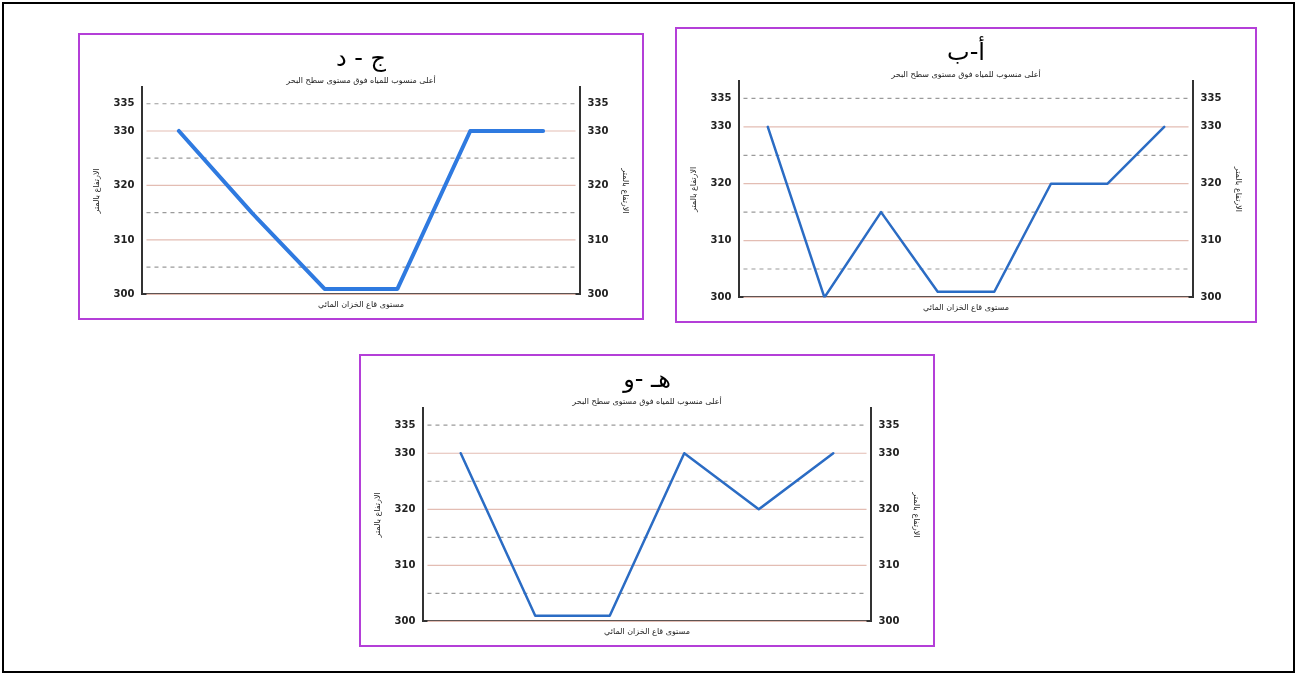 The image size is (1297, 675). What do you see at coordinates (966, 50) in the screenshot?
I see `chart-title: أ-ب` at bounding box center [966, 50].